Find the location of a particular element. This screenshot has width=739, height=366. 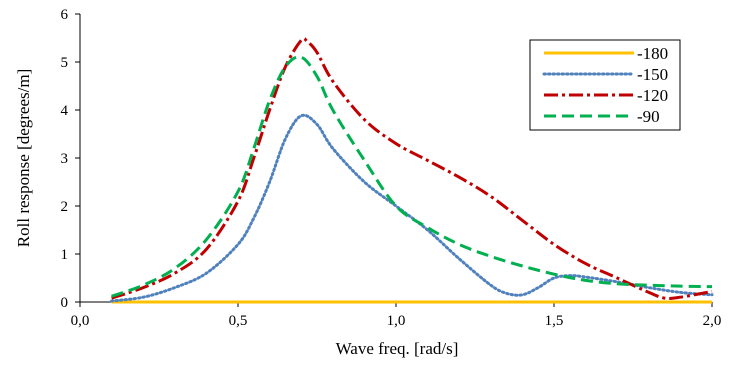

x-tick-label: 1,0 is located at coordinates (396, 321).